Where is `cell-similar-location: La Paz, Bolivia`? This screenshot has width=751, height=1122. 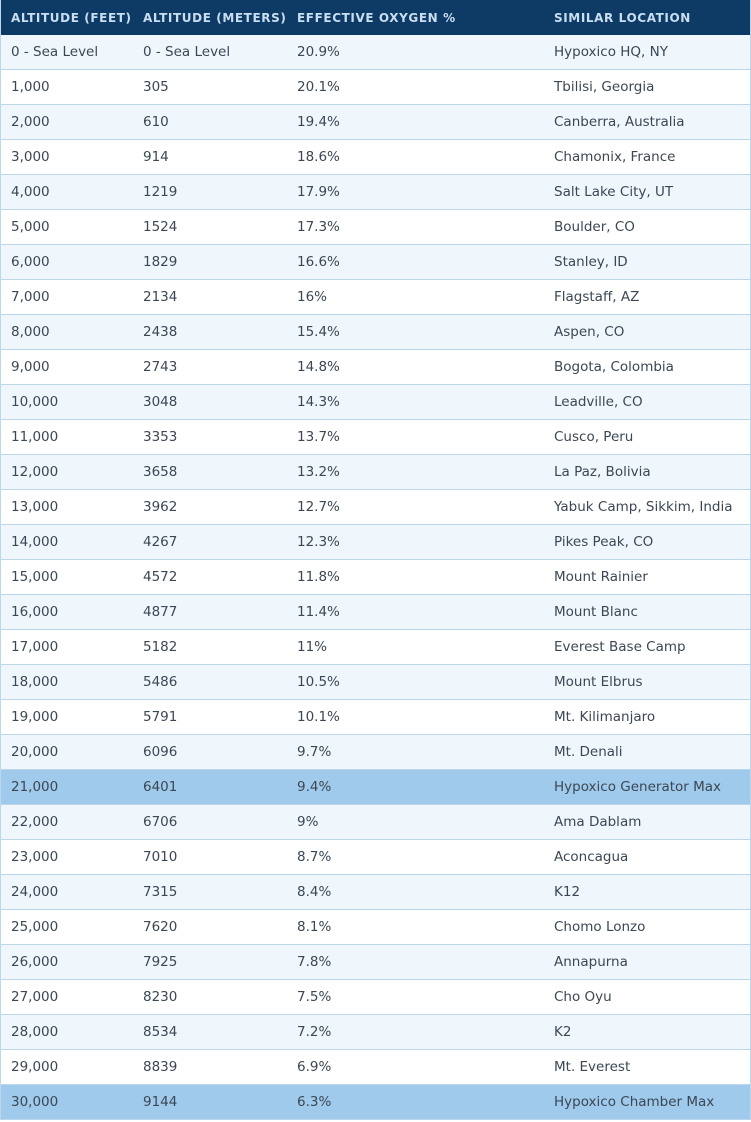 cell-similar-location: La Paz, Bolivia is located at coordinates (602, 472).